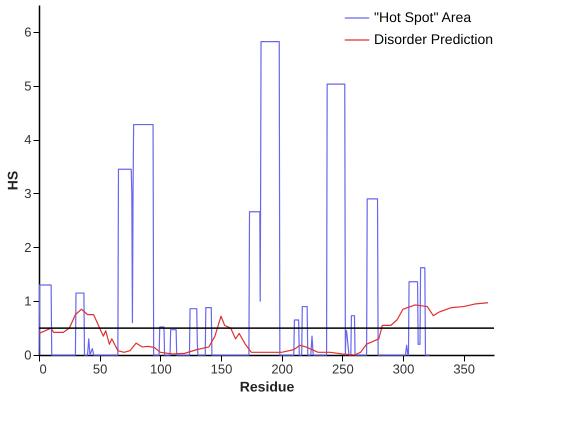  What do you see at coordinates (343, 369) in the screenshot?
I see `x-tick-label: 250` at bounding box center [343, 369].